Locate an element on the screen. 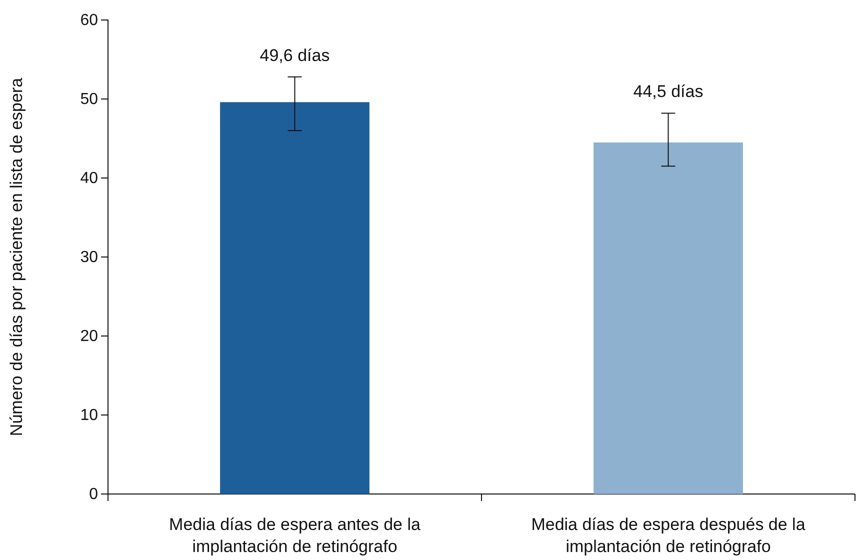  data-label: 44,5 días is located at coordinates (668, 92).